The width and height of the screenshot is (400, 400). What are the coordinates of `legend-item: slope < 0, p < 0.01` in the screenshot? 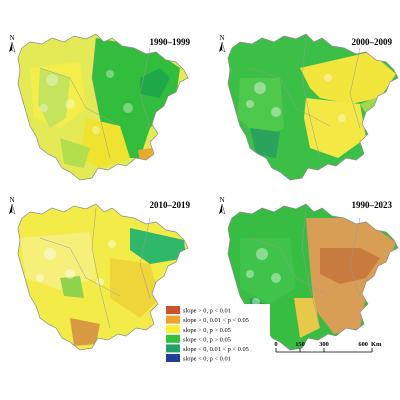 It's located at (198, 358).